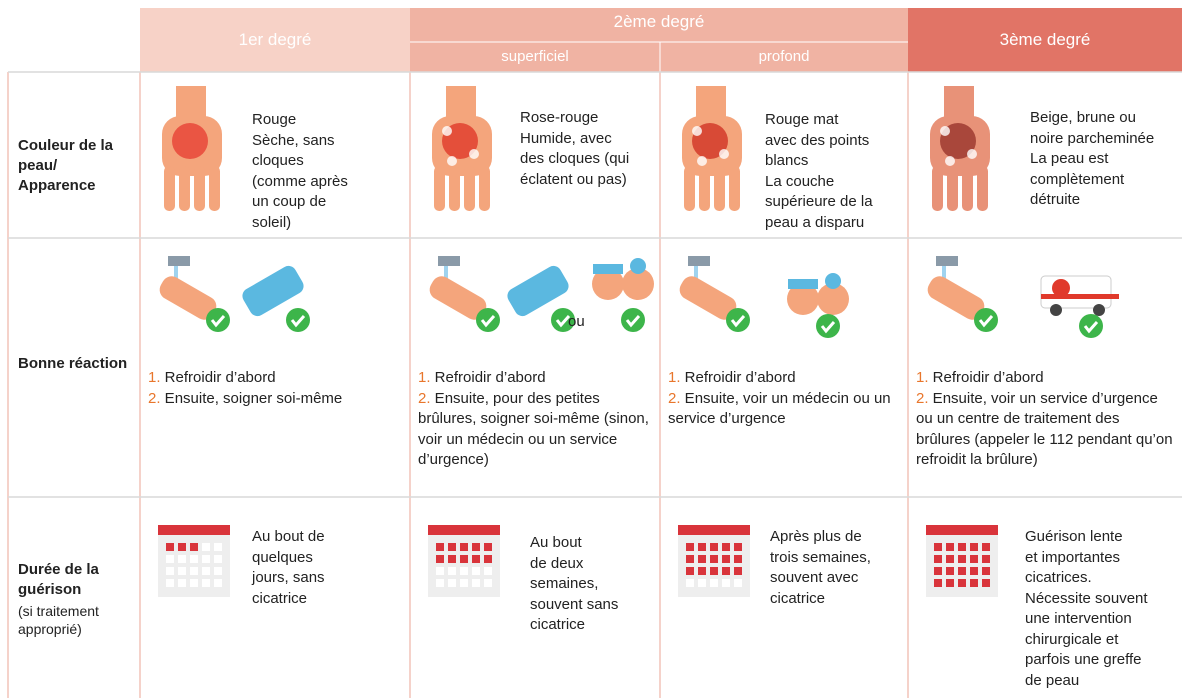 This screenshot has height=698, width=1182. I want to click on cell-text: Rose-rouge, so click(559, 117).